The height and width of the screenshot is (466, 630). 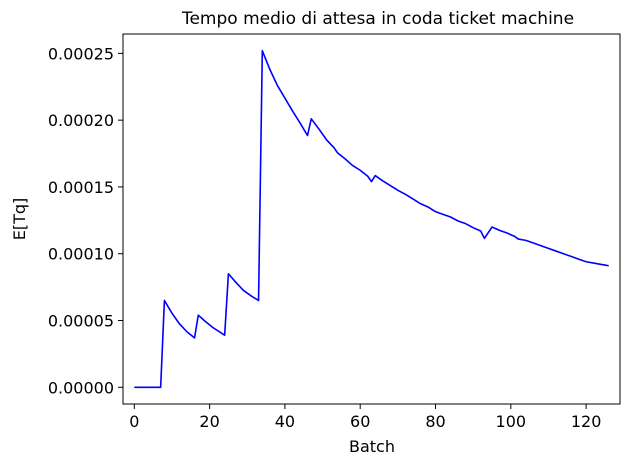 I want to click on x-tick-label: 80, so click(x=435, y=421).